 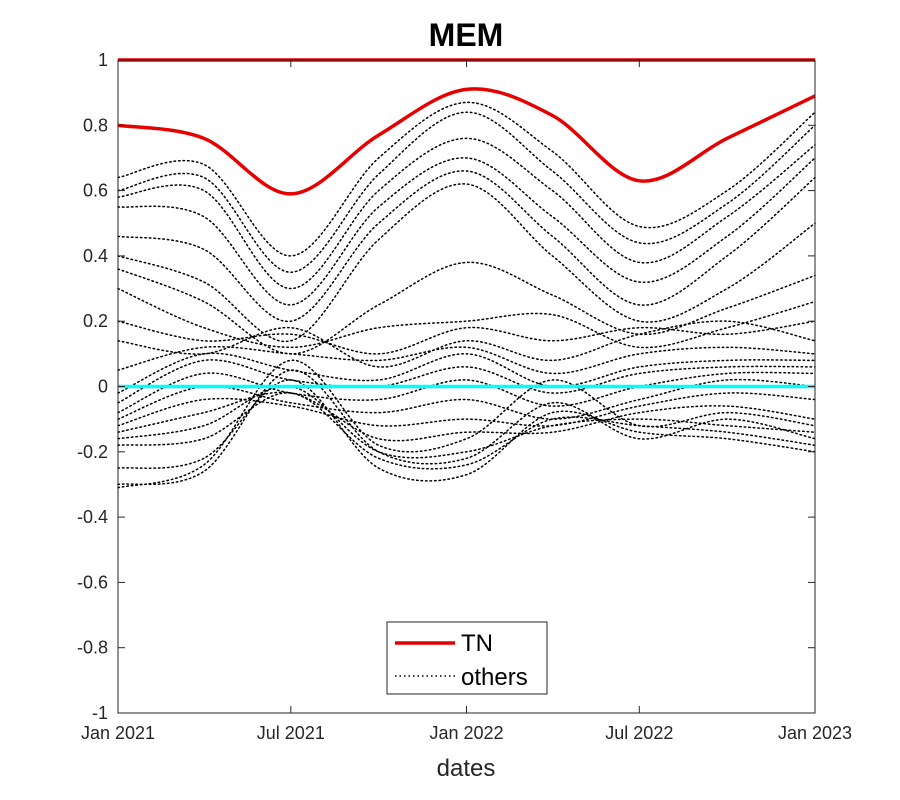 What do you see at coordinates (95, 321) in the screenshot?
I see `y-tick-label: 0.2` at bounding box center [95, 321].